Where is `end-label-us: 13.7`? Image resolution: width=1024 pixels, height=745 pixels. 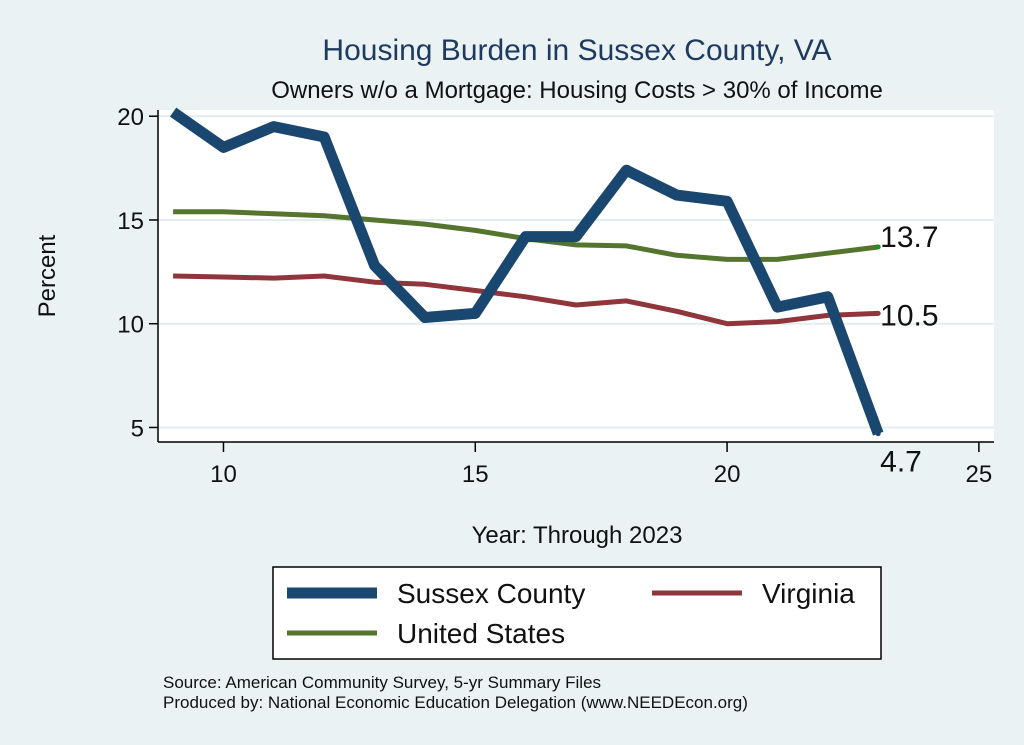 end-label-us: 13.7 is located at coordinates (909, 237).